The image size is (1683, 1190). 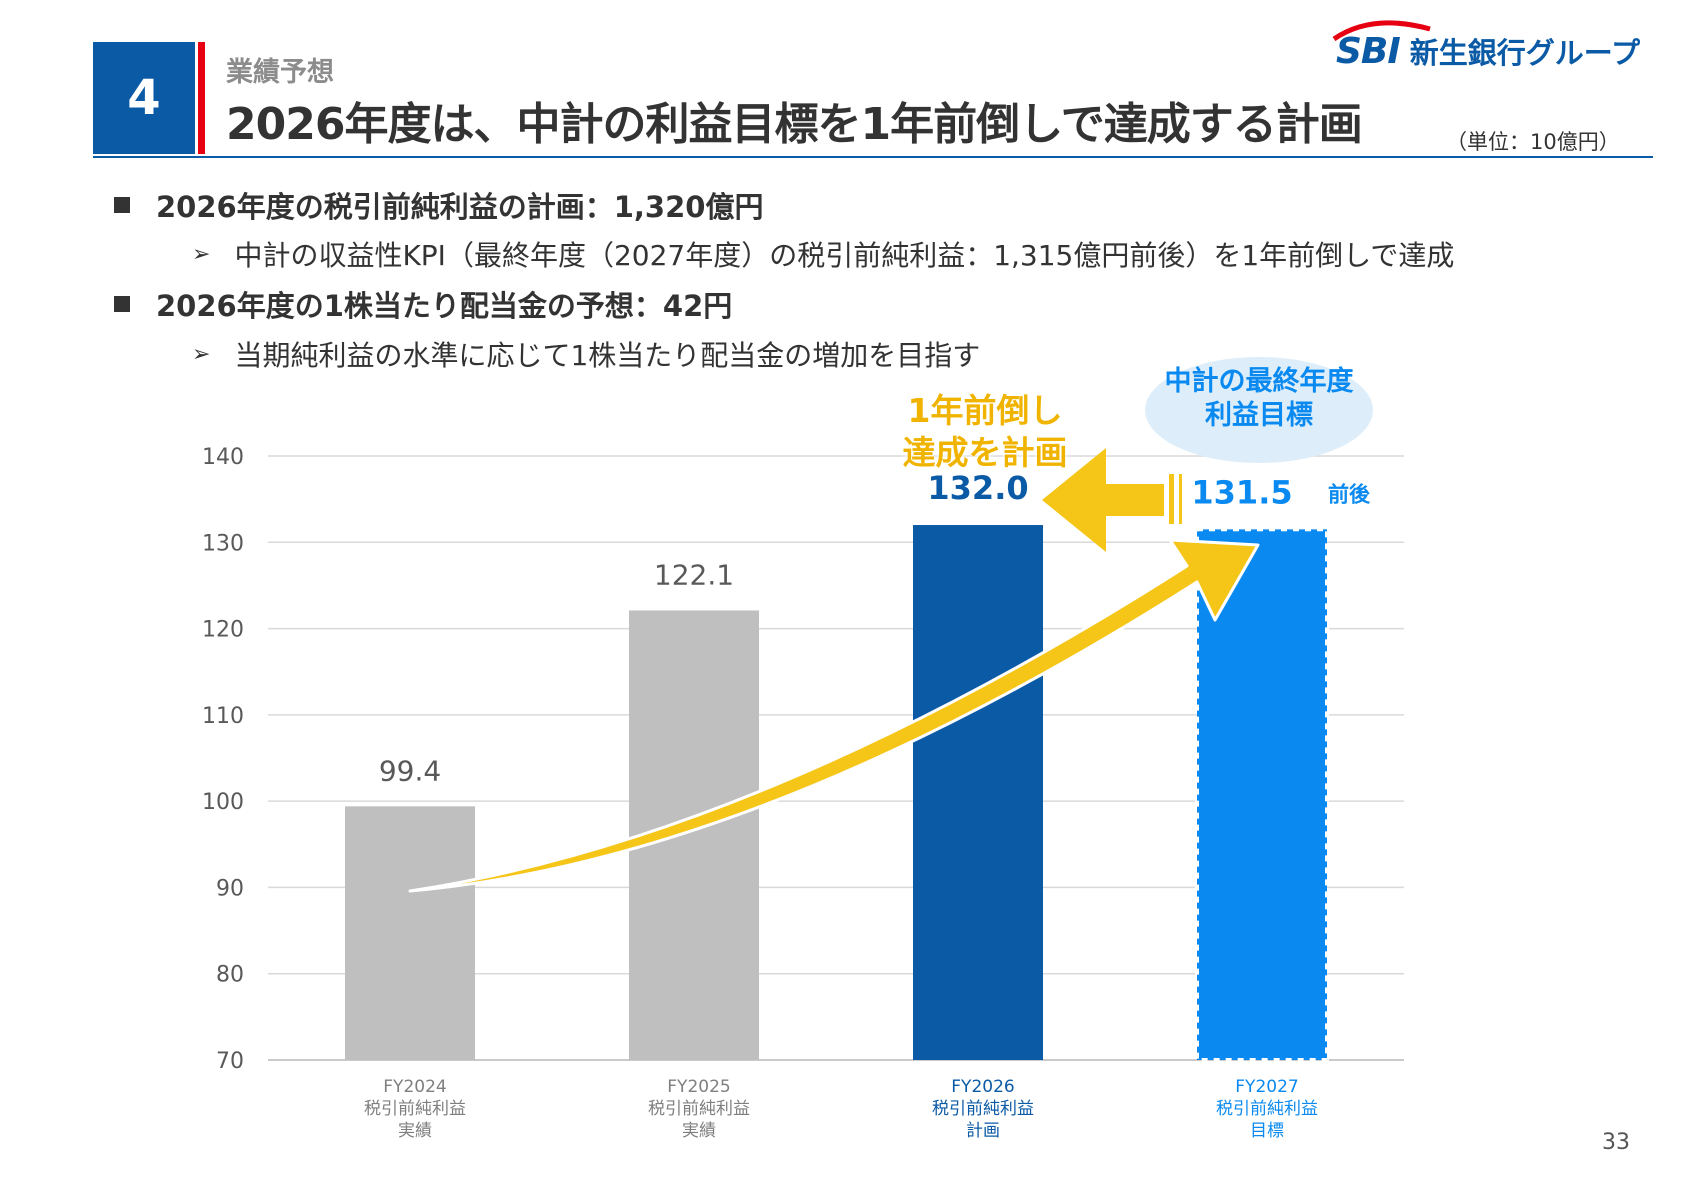 I want to click on value-label: 99.4, so click(x=410, y=770).